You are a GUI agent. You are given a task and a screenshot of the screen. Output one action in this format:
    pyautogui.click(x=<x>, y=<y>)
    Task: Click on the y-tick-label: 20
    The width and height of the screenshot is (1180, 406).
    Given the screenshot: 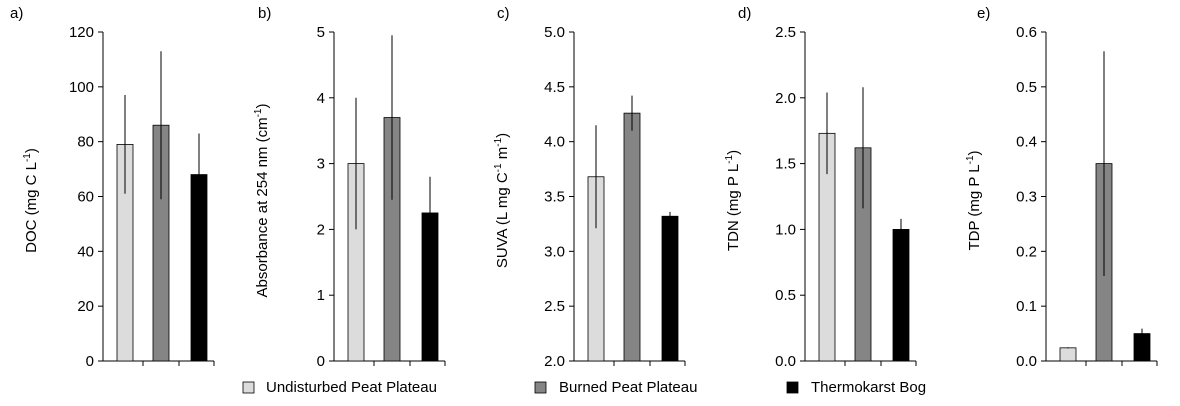 What is the action you would take?
    pyautogui.click(x=85, y=306)
    